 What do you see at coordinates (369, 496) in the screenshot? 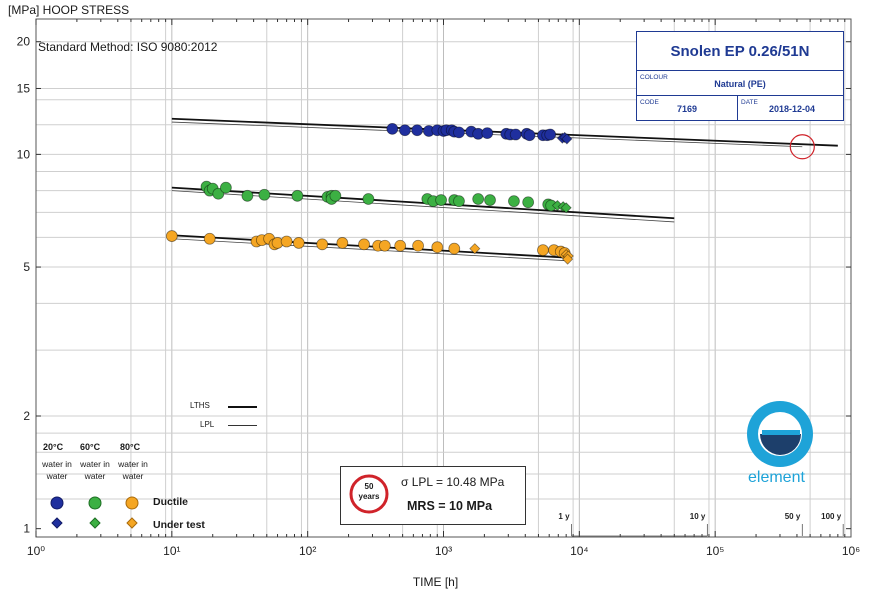
I see `badge-line2: years` at bounding box center [369, 496].